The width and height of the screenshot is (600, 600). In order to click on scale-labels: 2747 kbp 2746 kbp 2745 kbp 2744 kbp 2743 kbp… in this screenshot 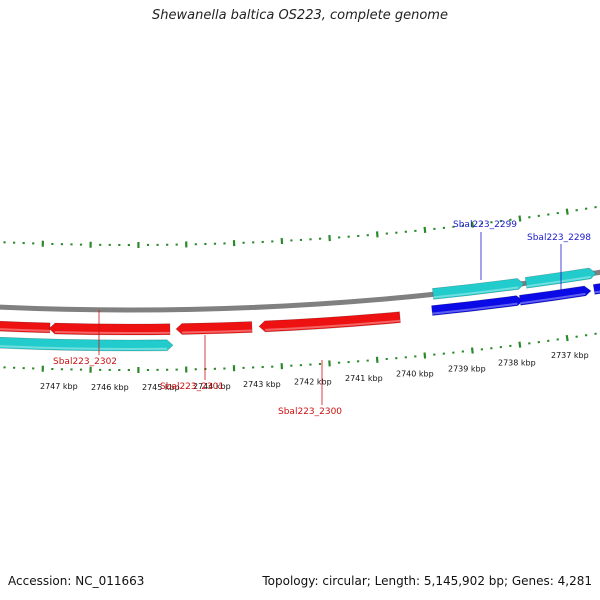, I will do `click(314, 371)`.